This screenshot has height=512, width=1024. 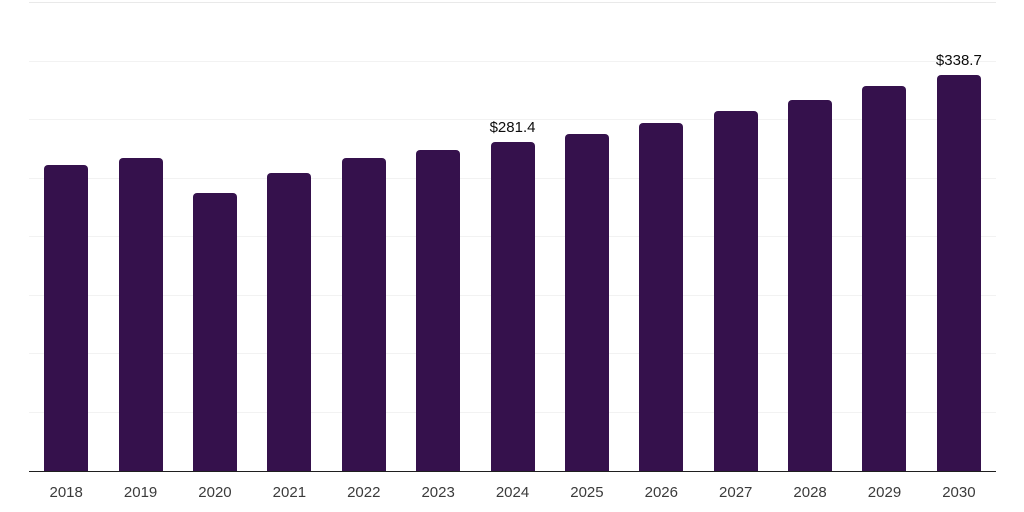 I want to click on bar-2028, so click(x=810, y=285).